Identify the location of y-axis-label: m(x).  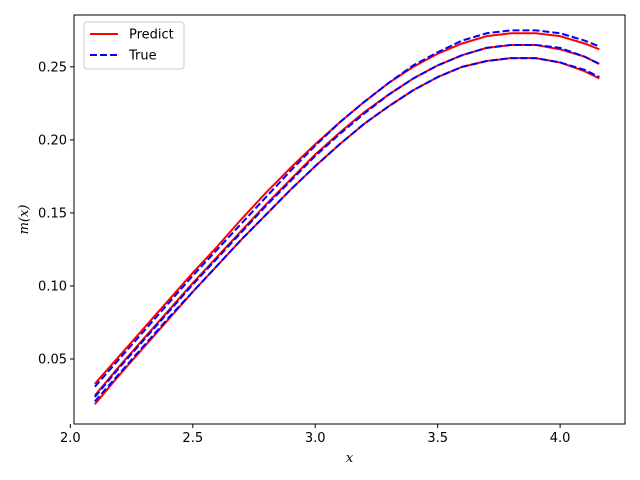
(24, 220).